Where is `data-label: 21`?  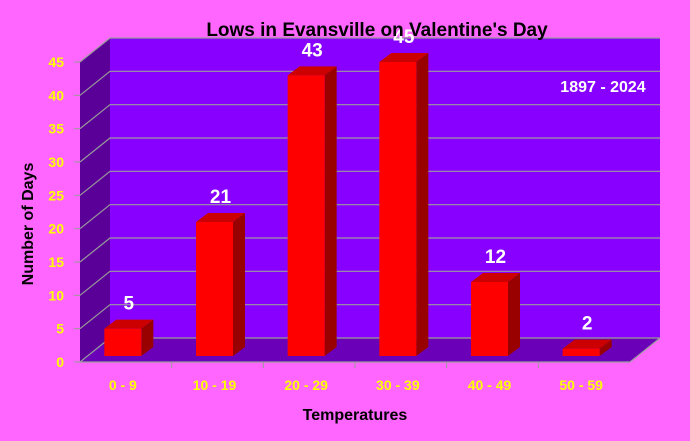
data-label: 21 is located at coordinates (221, 197).